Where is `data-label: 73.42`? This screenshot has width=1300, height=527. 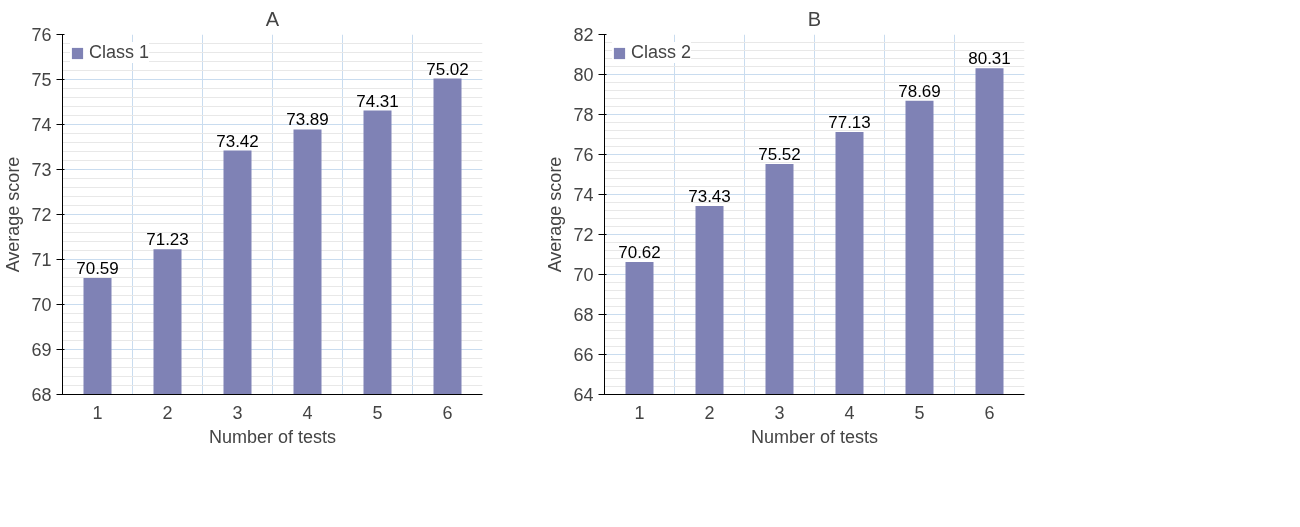 data-label: 73.42 is located at coordinates (237, 141).